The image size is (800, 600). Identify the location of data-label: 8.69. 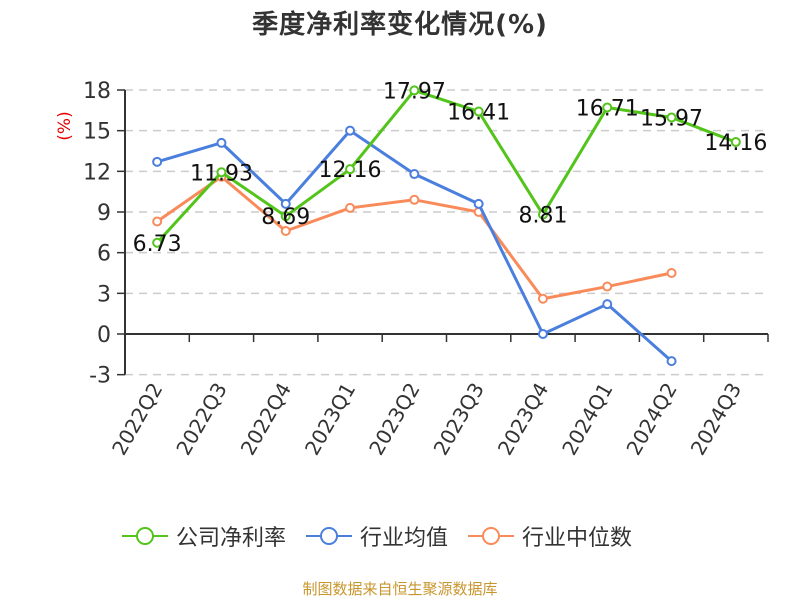
(285, 217).